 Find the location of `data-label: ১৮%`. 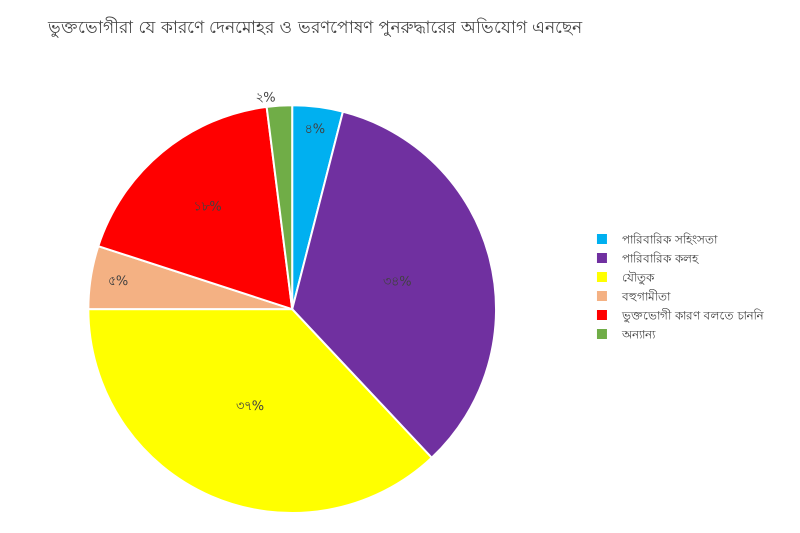

data-label: ১৮% is located at coordinates (207, 206).